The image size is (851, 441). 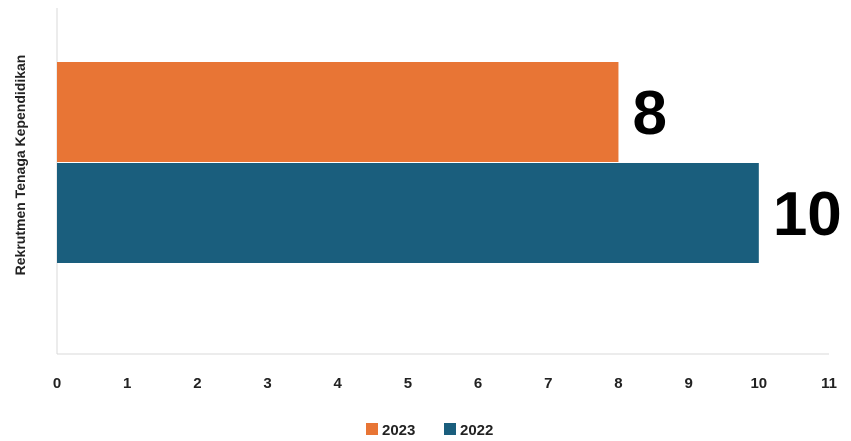 What do you see at coordinates (372, 429) in the screenshot?
I see `legend-swatch-2023` at bounding box center [372, 429].